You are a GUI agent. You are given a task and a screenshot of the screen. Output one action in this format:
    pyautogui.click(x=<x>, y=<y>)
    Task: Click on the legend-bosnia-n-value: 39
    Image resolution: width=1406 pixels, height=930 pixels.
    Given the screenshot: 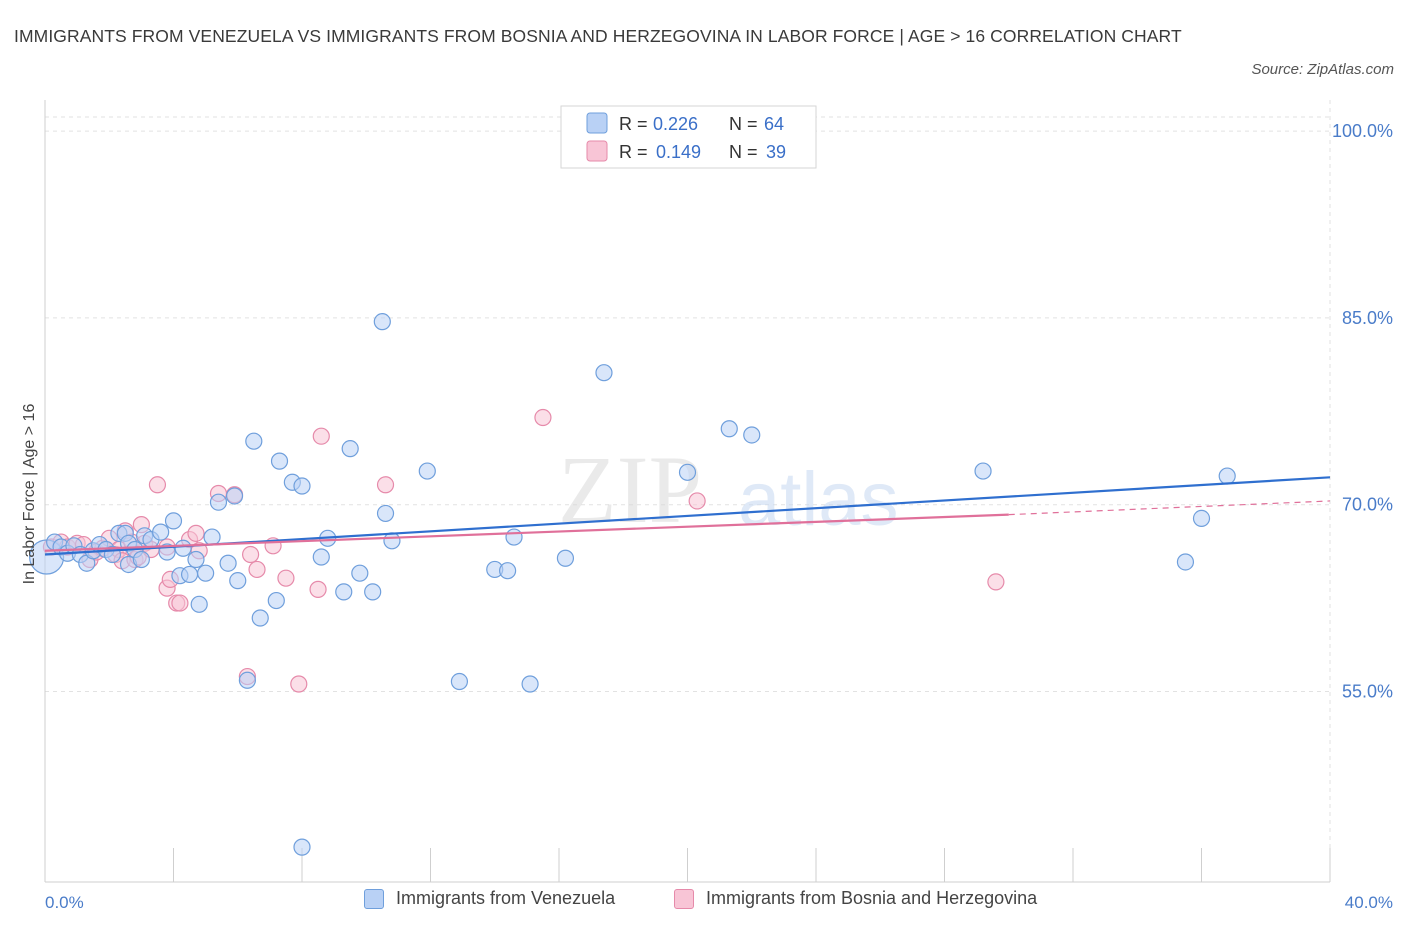 What is the action you would take?
    pyautogui.click(x=776, y=152)
    